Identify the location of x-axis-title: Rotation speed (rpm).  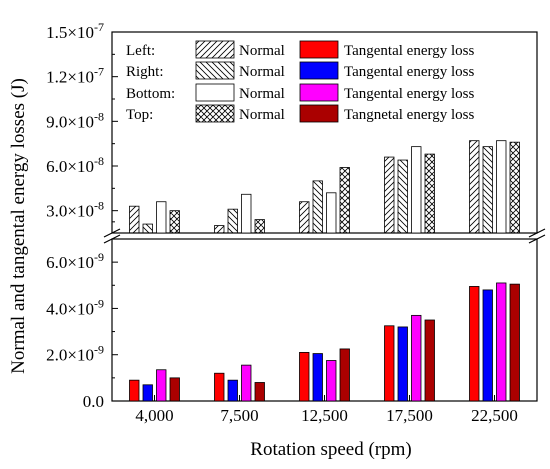
(330, 449).